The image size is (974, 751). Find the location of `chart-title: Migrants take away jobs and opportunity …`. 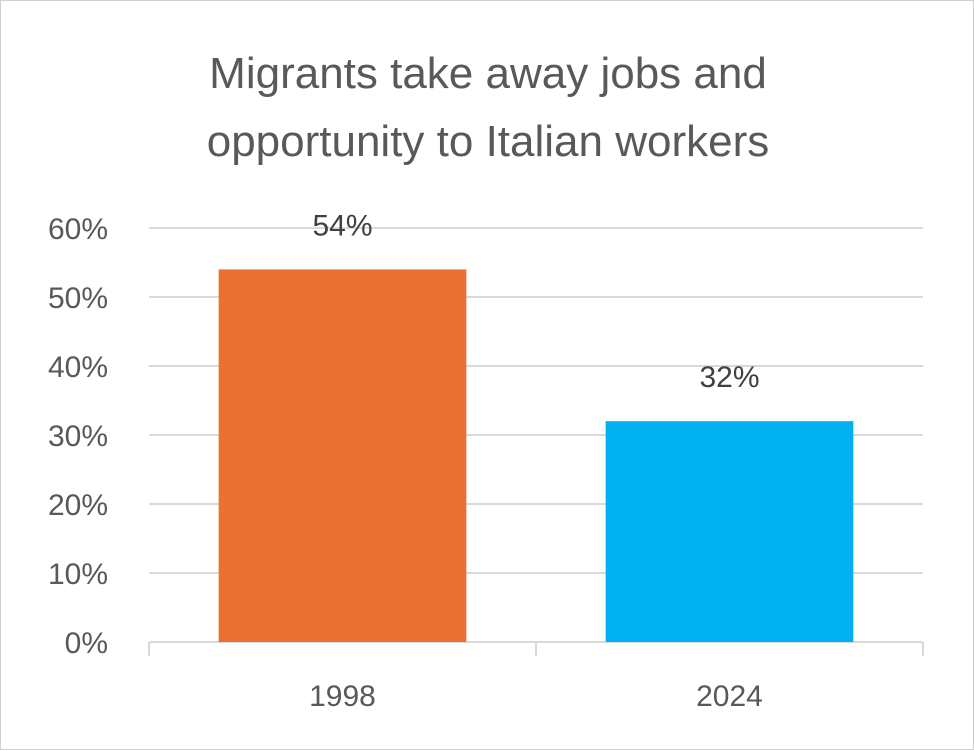

chart-title: Migrants take away jobs and opportunity … is located at coordinates (488, 107).